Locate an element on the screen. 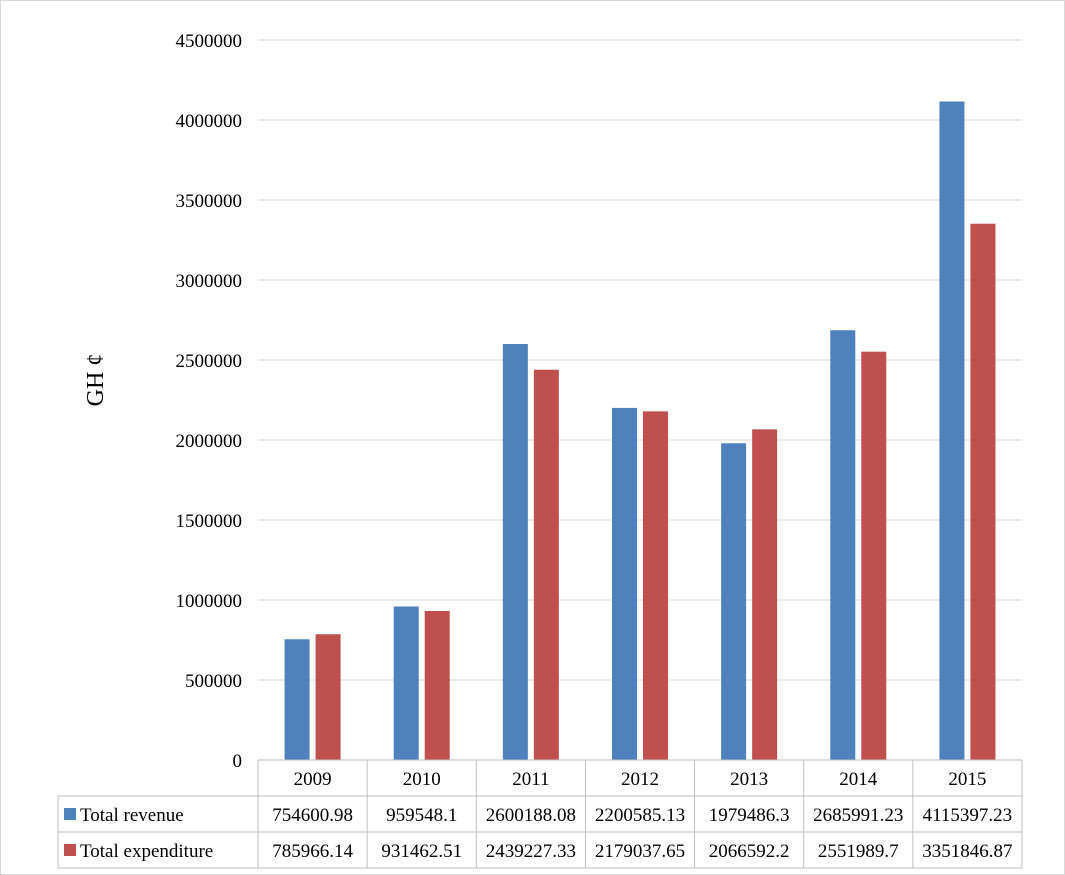 The width and height of the screenshot is (1065, 875). data-value-label: 2439227.33 is located at coordinates (531, 851).